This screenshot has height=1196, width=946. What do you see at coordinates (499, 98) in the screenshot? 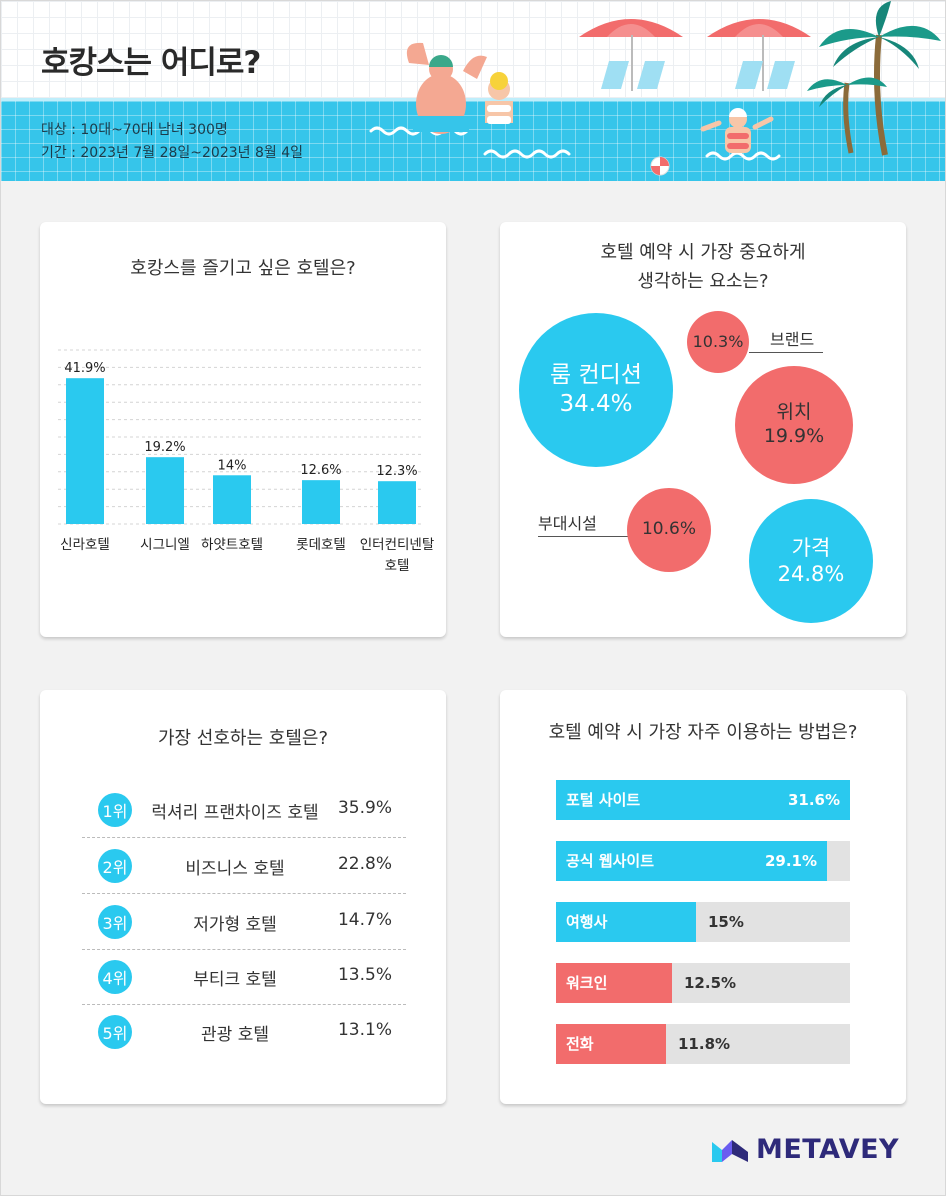
I see `swimmer-woman-icon` at bounding box center [499, 98].